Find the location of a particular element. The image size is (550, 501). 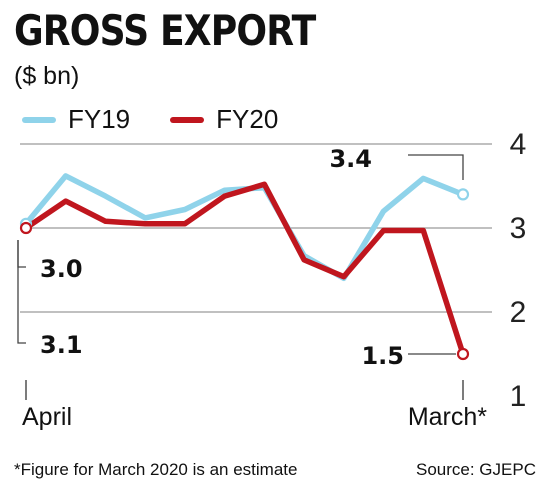

legend-label-fy19: FY19 is located at coordinates (99, 119).